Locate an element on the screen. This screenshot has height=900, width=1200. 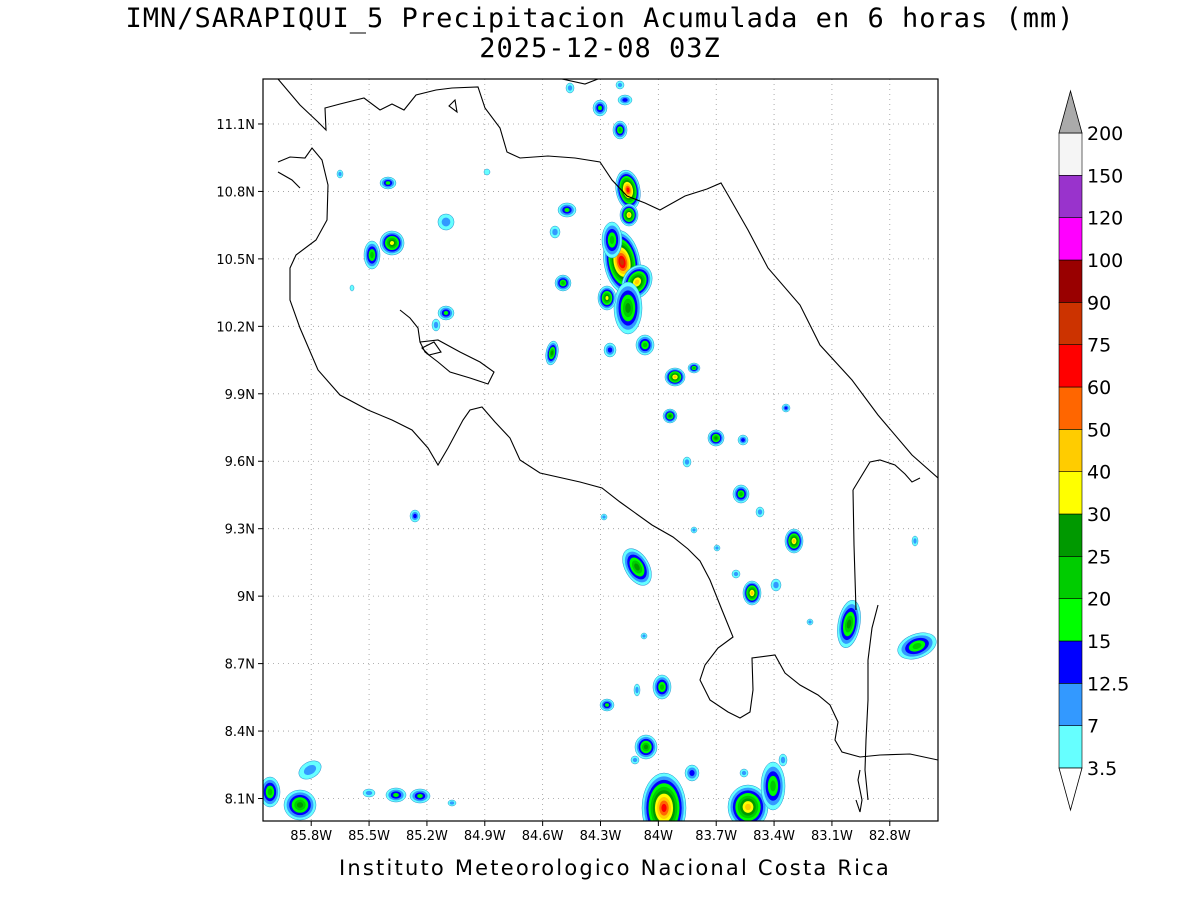
lon-tick-label: 83.7W is located at coordinates (716, 836).